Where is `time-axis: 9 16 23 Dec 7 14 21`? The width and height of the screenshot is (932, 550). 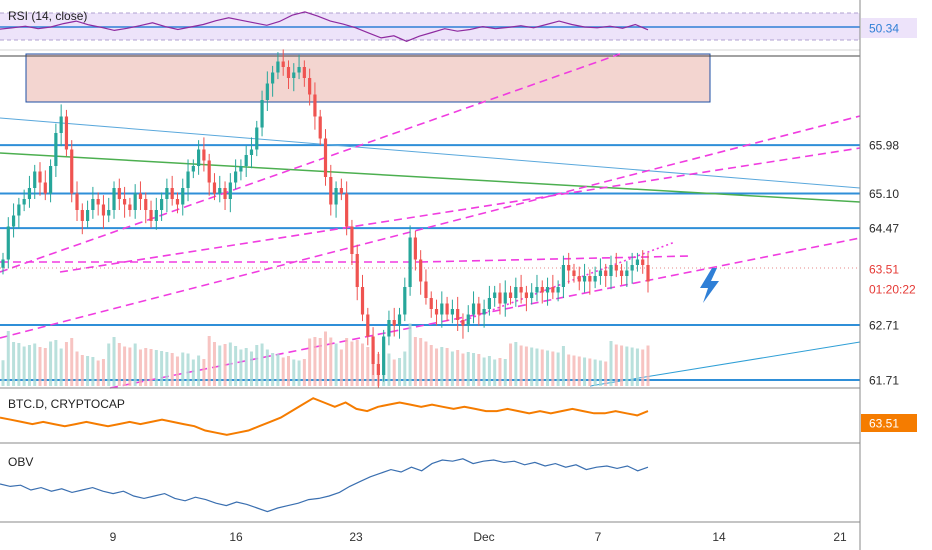
time-axis: 9 16 23 Dec 7 14 21 is located at coordinates (478, 537).